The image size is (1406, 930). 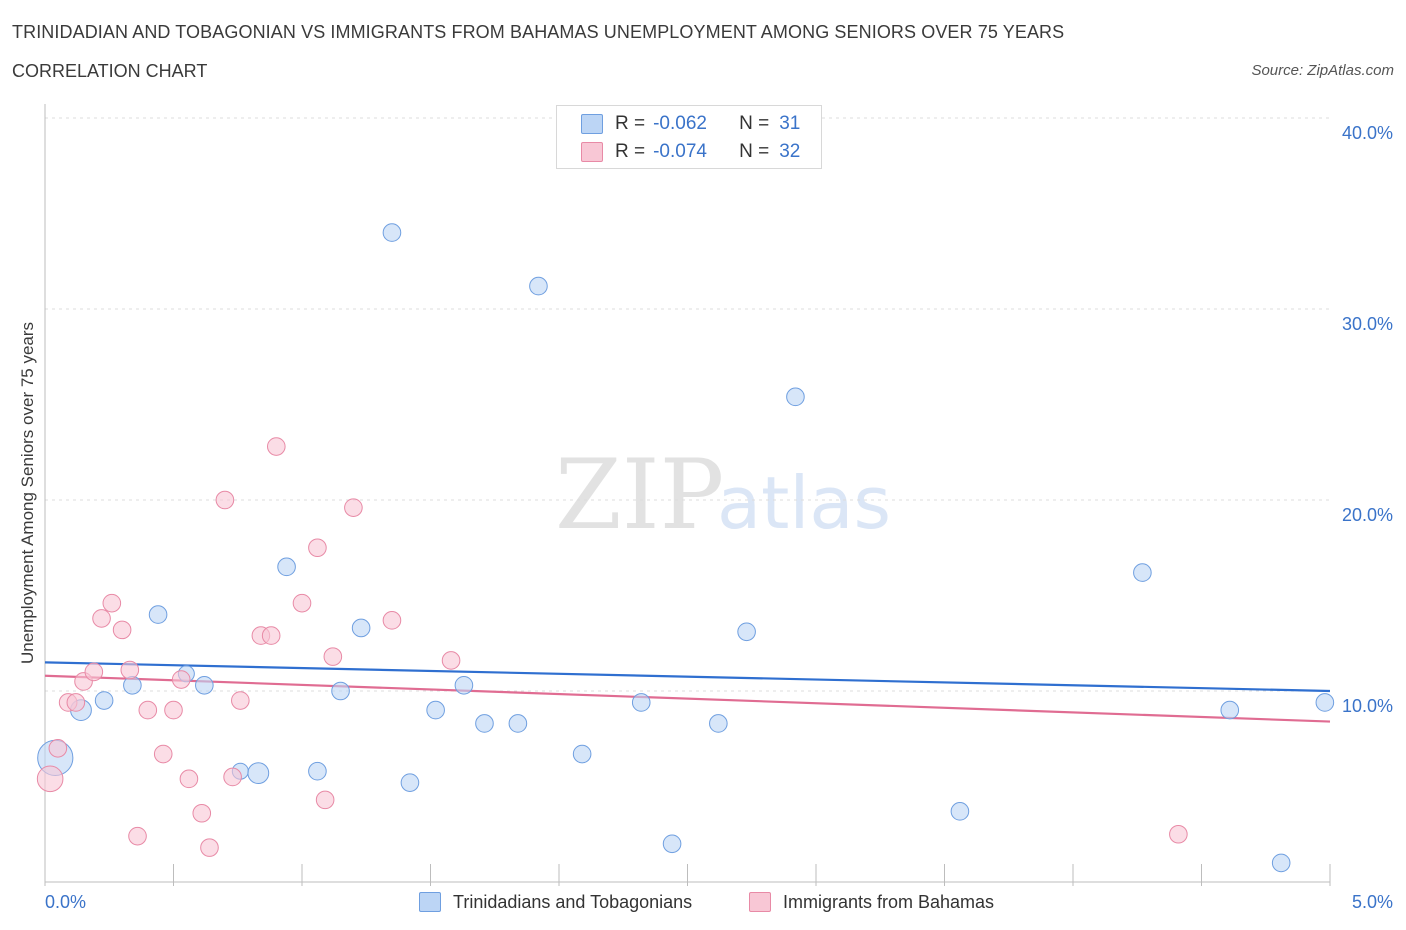 I want to click on y-tick-label: 10.0%, so click(x=1367, y=706).